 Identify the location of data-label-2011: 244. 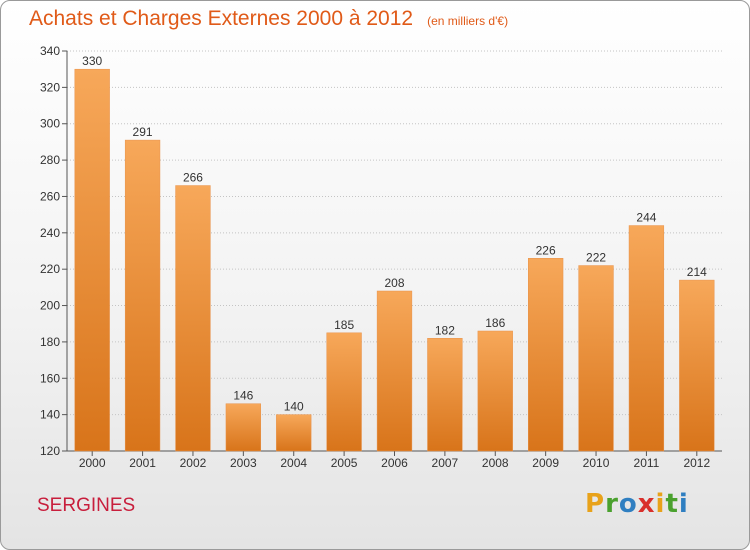
(646, 218).